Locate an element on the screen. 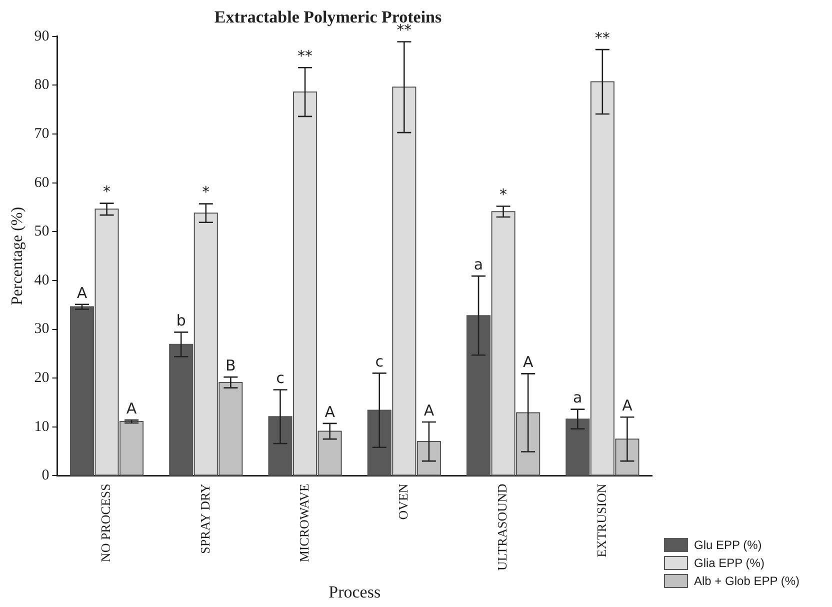  x-tick-label: NO PROCESS is located at coordinates (106, 523).